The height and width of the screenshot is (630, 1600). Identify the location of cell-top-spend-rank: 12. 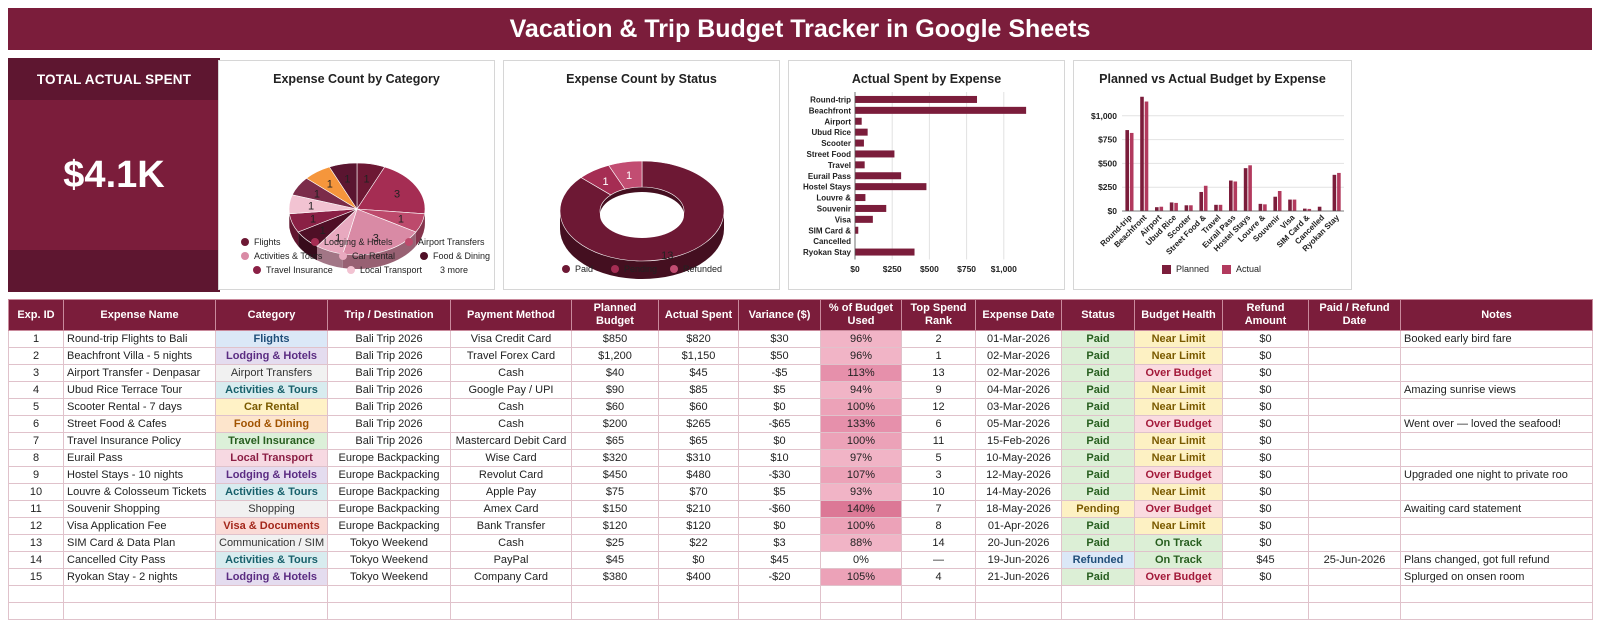
(938, 407).